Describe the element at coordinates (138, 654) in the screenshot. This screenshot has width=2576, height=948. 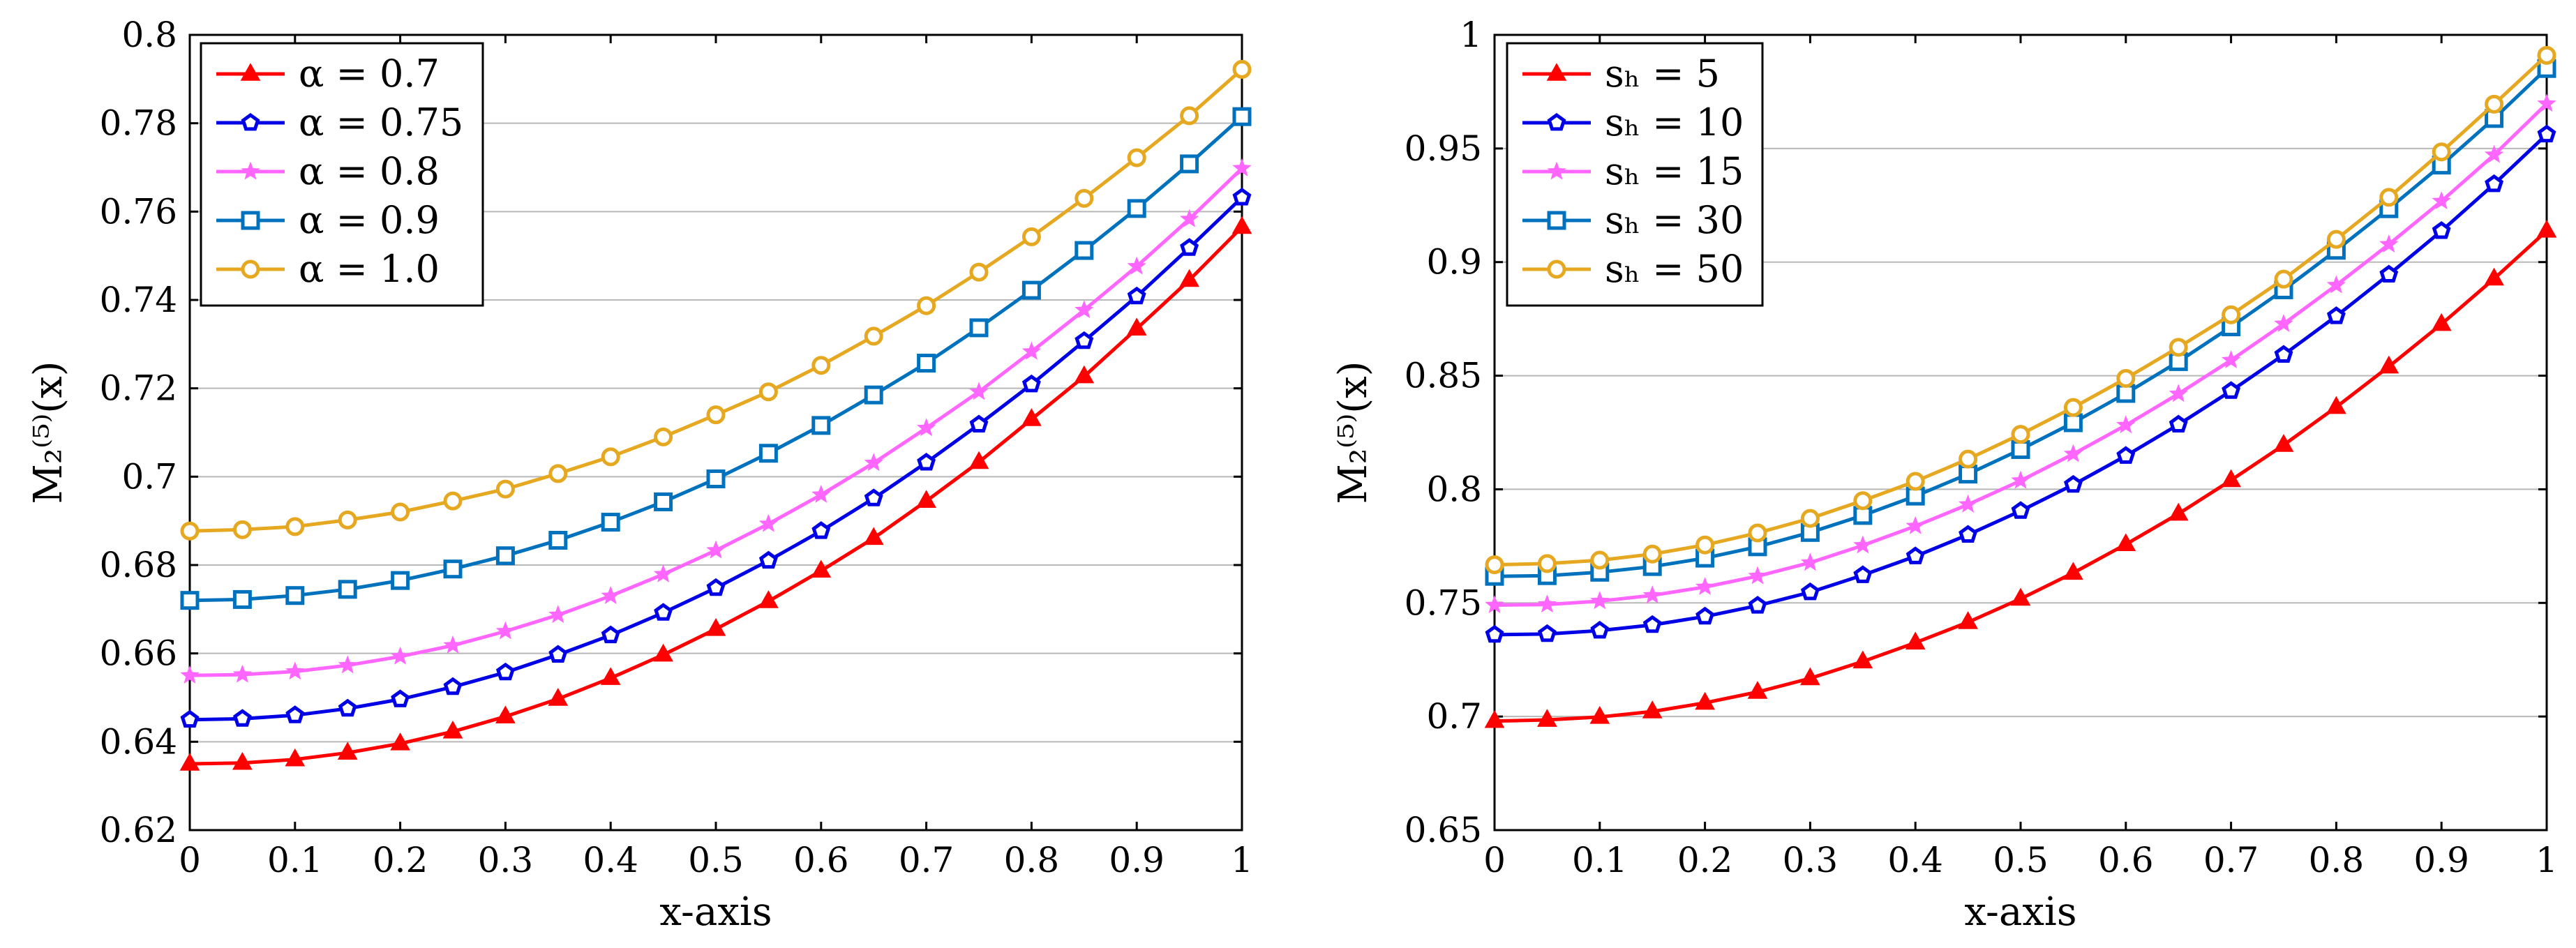
I see `y-tick-label: 0.66` at that location.